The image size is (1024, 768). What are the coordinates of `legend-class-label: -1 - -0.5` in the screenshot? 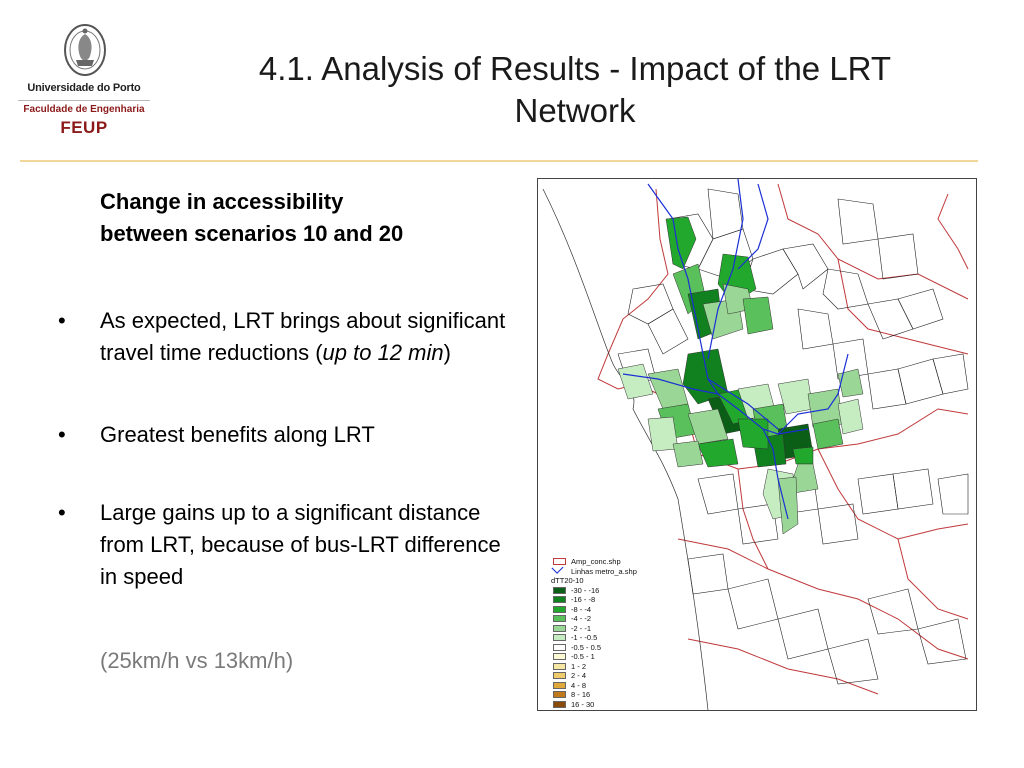 It's located at (584, 637).